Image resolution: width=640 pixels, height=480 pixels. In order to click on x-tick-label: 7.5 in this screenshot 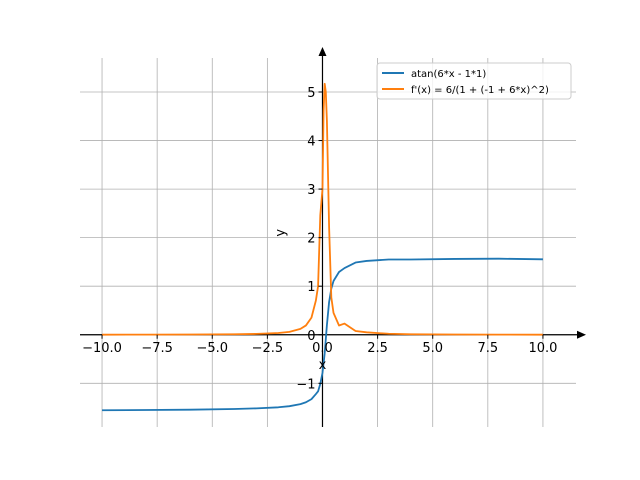, I will do `click(487, 348)`.